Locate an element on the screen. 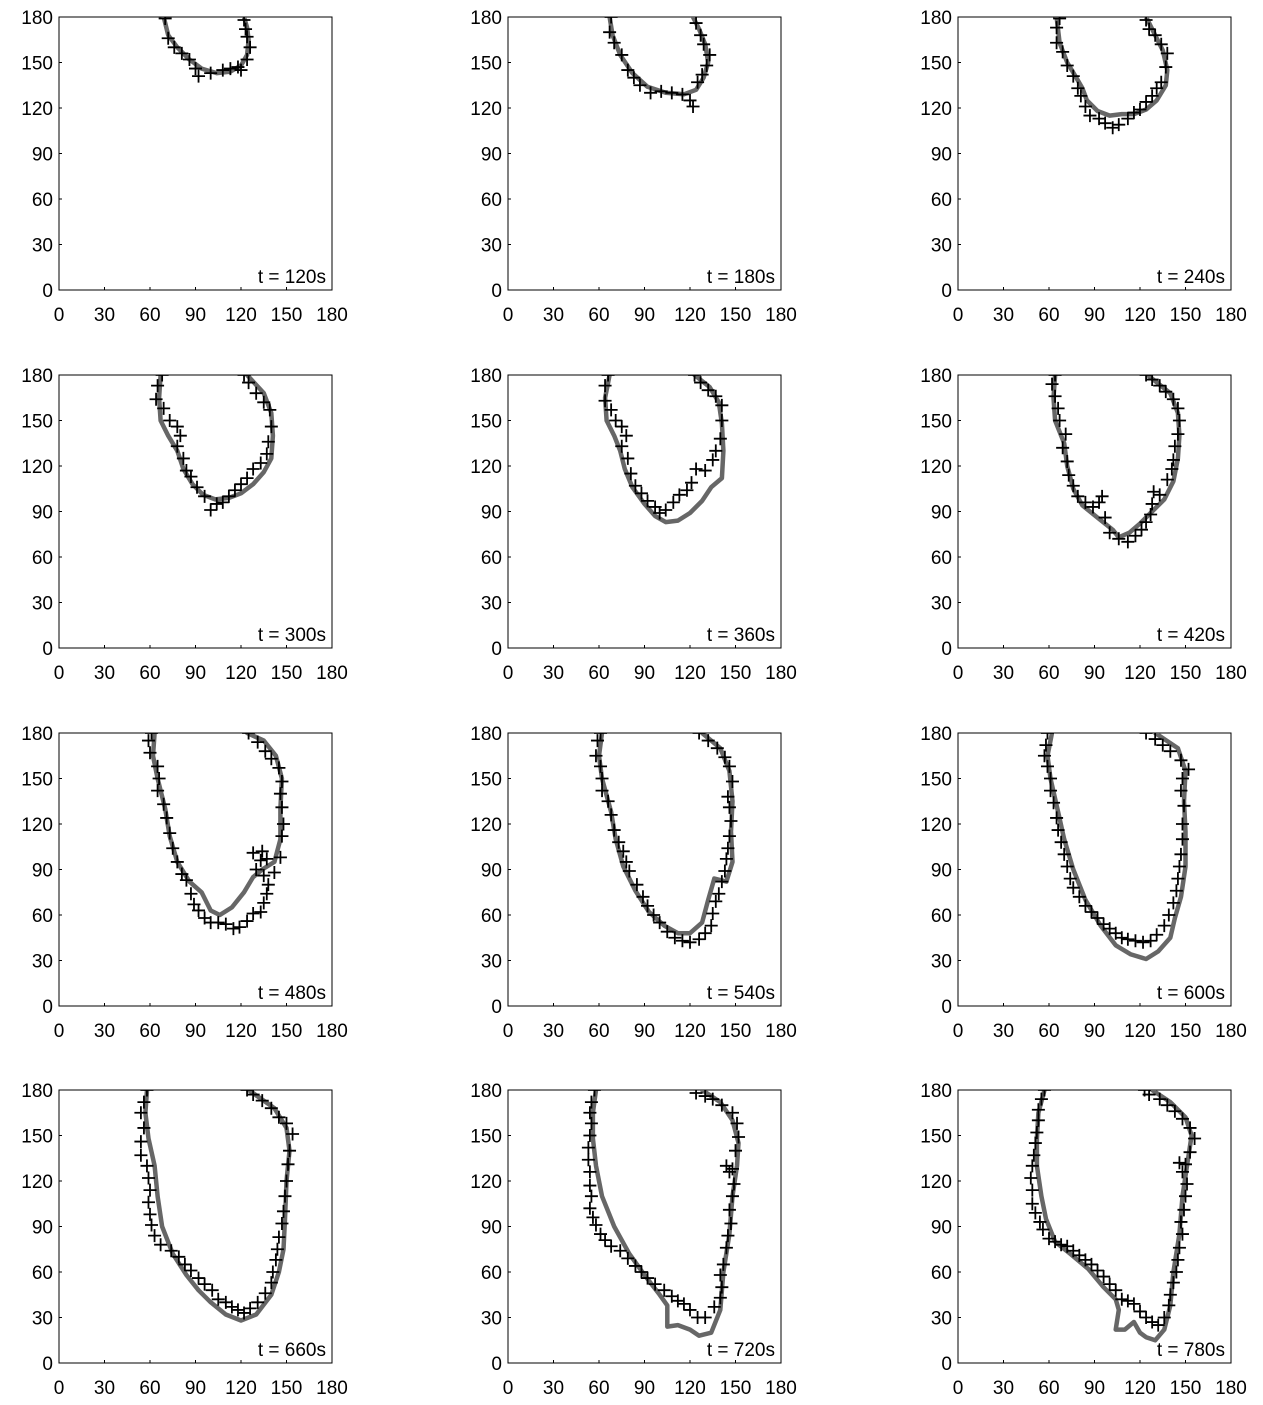 The image size is (1263, 1405). x-tick-label: 0 is located at coordinates (508, 673).